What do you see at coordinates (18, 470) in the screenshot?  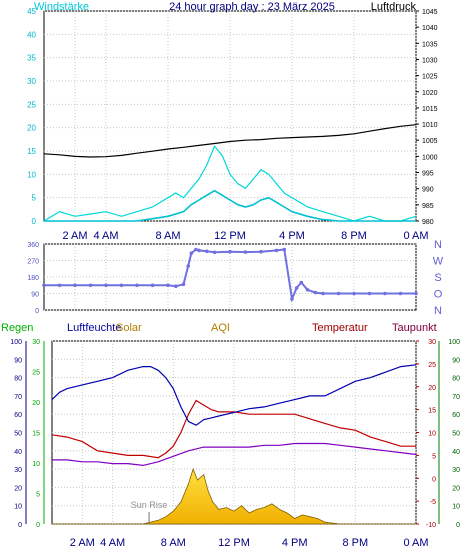 I see `humidity-tick-label: 30` at bounding box center [18, 470].